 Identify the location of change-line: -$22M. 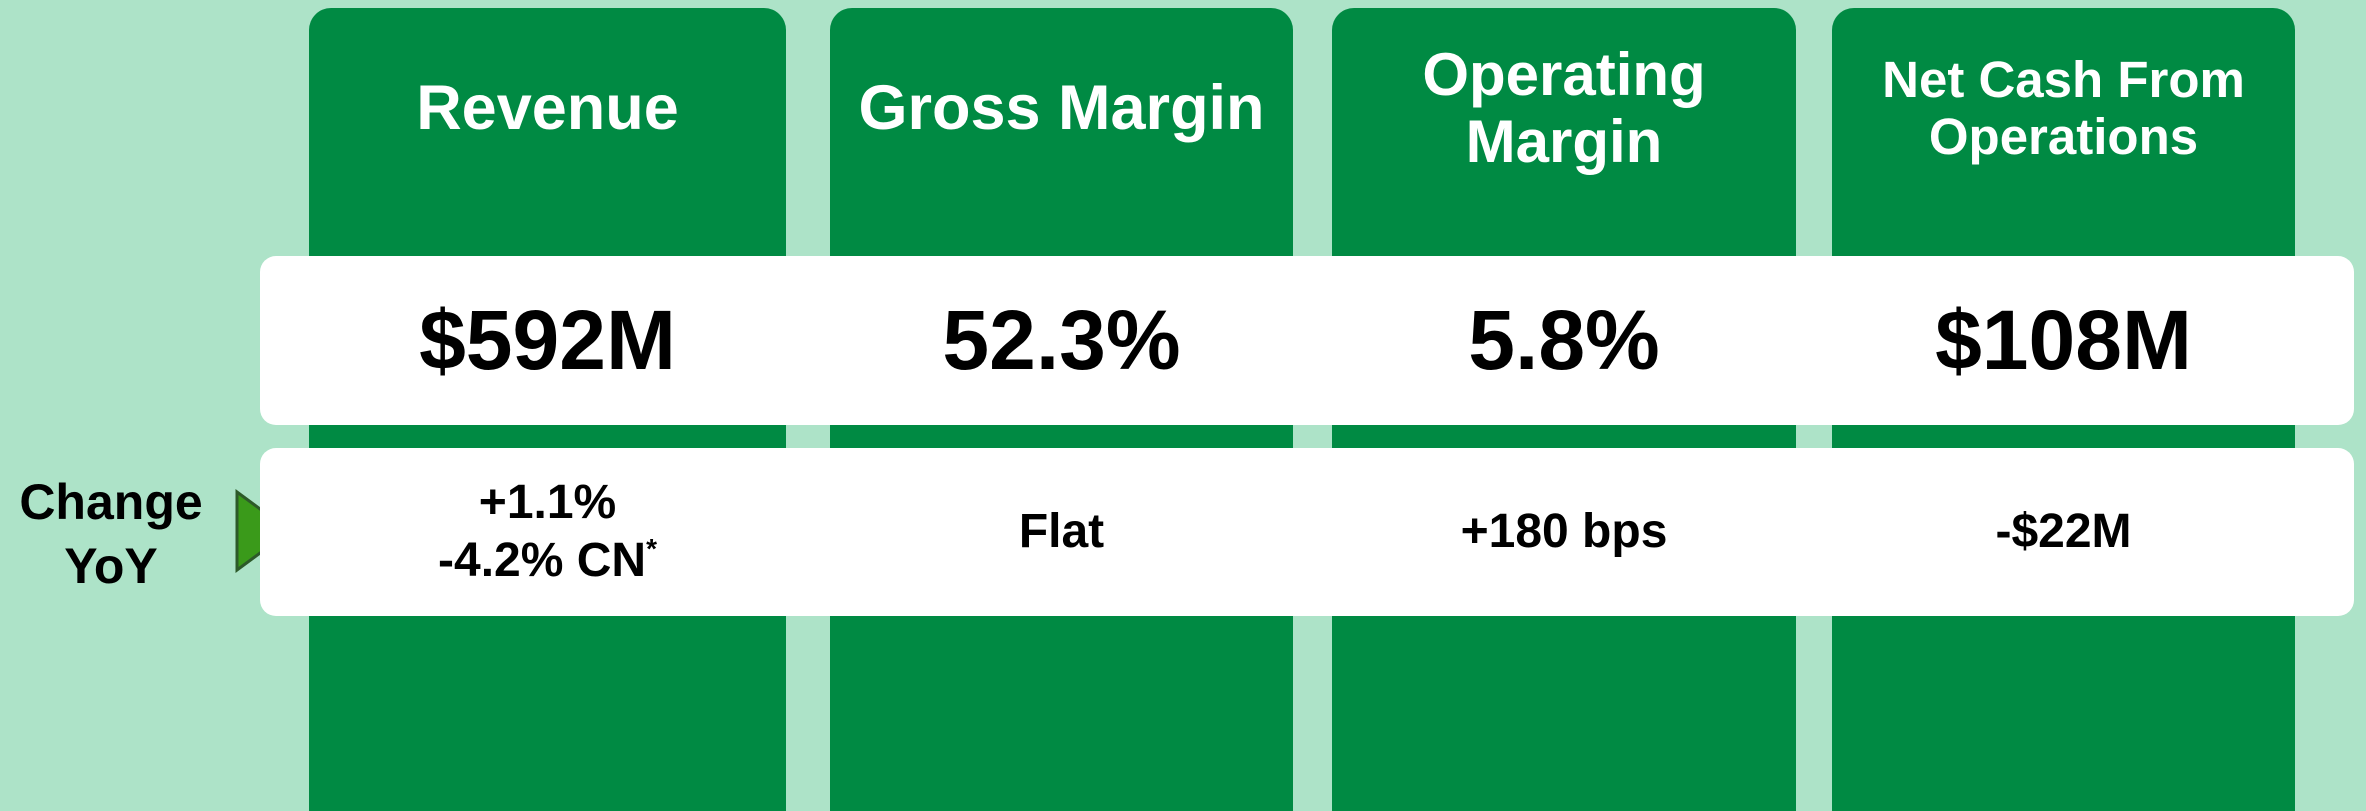
(2063, 532).